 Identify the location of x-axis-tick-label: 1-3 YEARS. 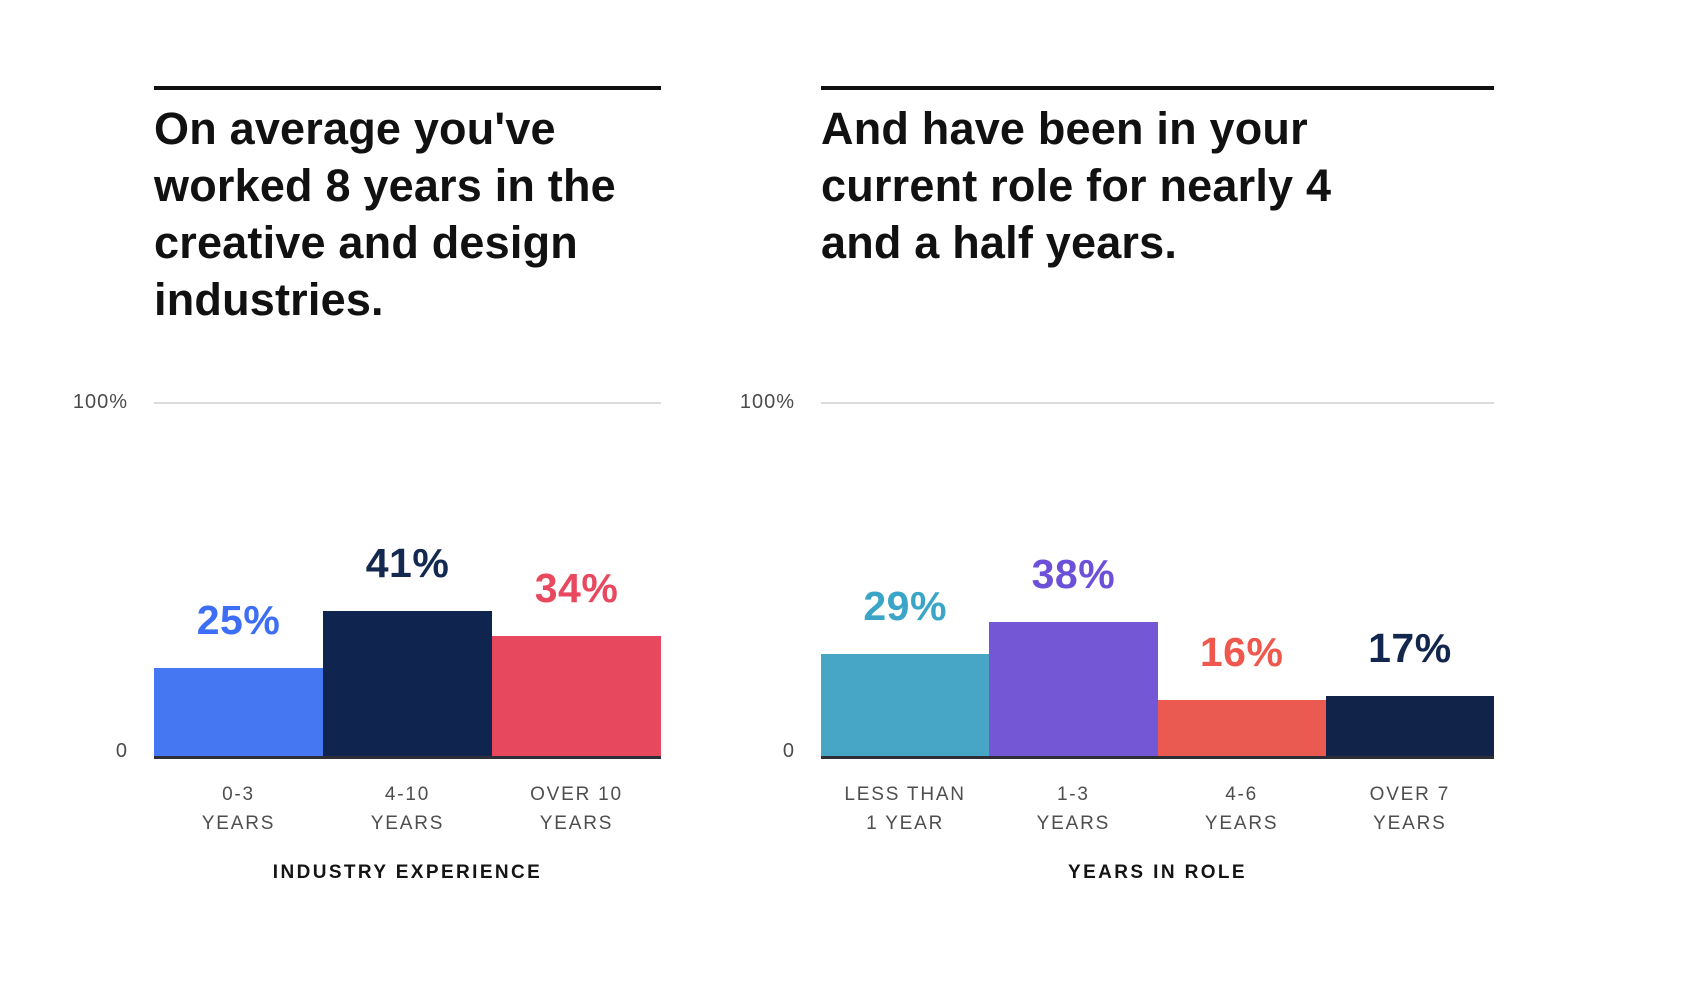
(1073, 809).